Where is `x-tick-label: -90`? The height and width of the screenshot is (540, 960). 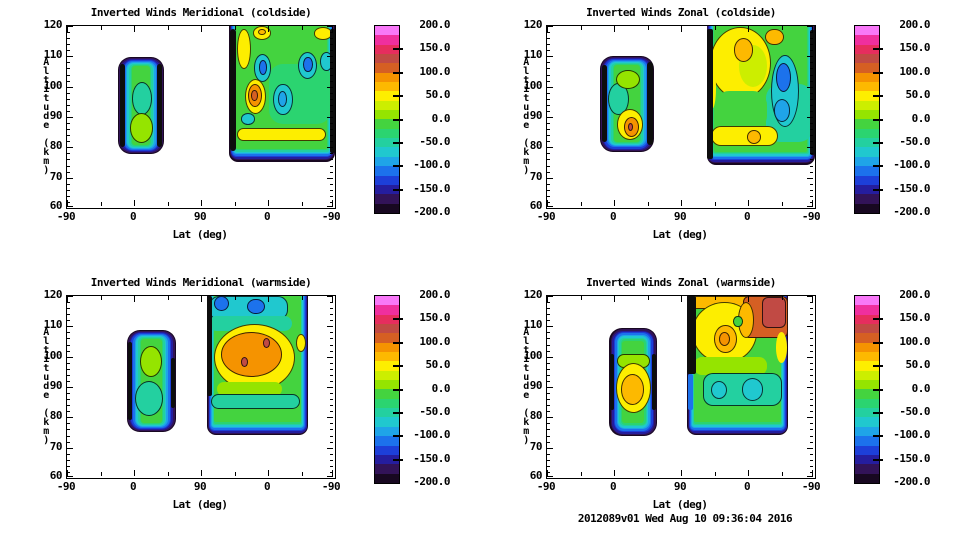
x-tick-label: -90 is located at coordinates (331, 486).